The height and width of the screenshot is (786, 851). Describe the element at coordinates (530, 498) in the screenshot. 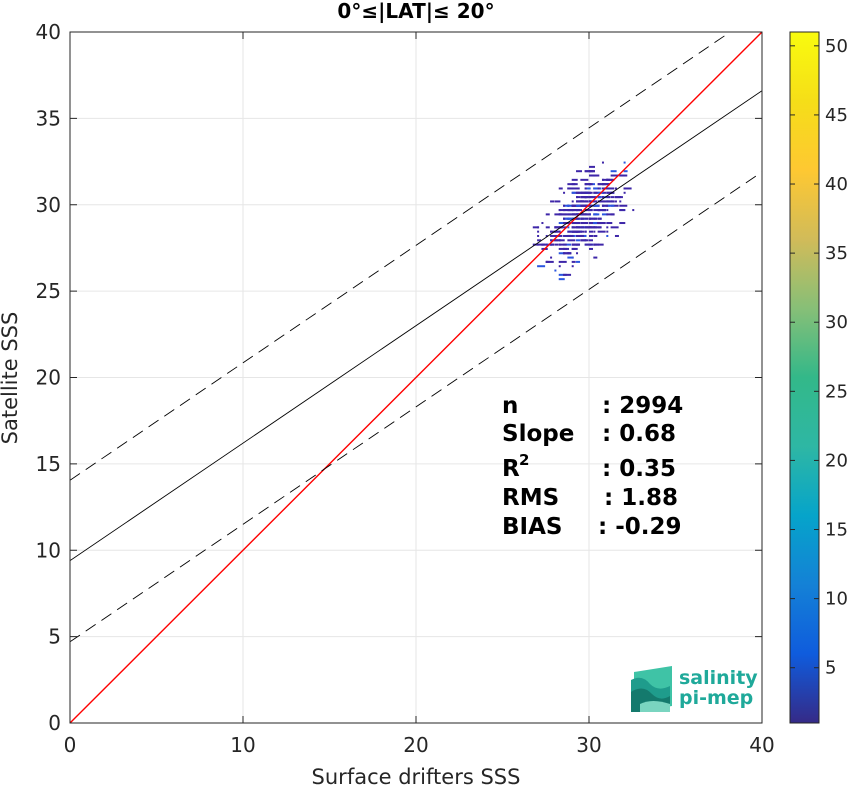

I see `stat-rms-label: RMS` at that location.